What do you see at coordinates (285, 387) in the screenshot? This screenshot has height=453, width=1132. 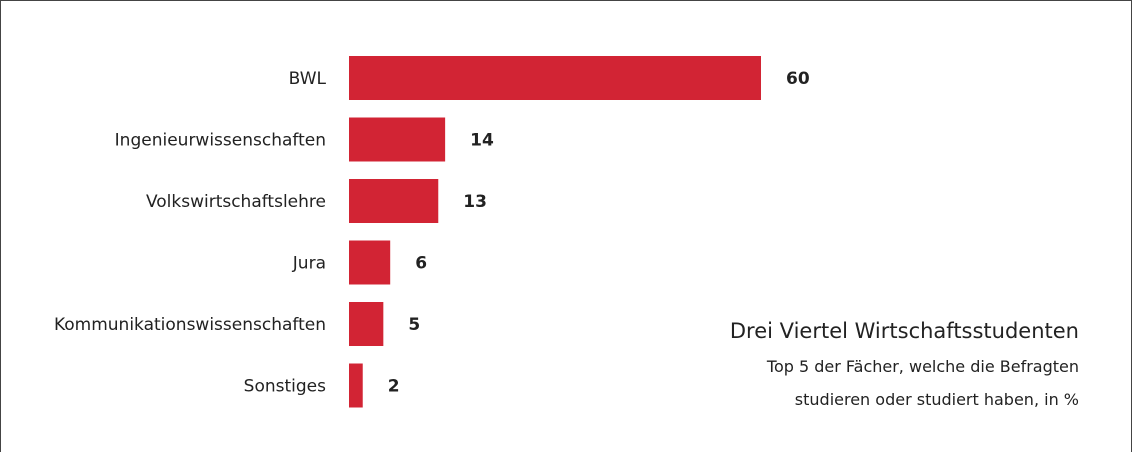 I see `category-label-sonstiges: Sonstiges` at bounding box center [285, 387].